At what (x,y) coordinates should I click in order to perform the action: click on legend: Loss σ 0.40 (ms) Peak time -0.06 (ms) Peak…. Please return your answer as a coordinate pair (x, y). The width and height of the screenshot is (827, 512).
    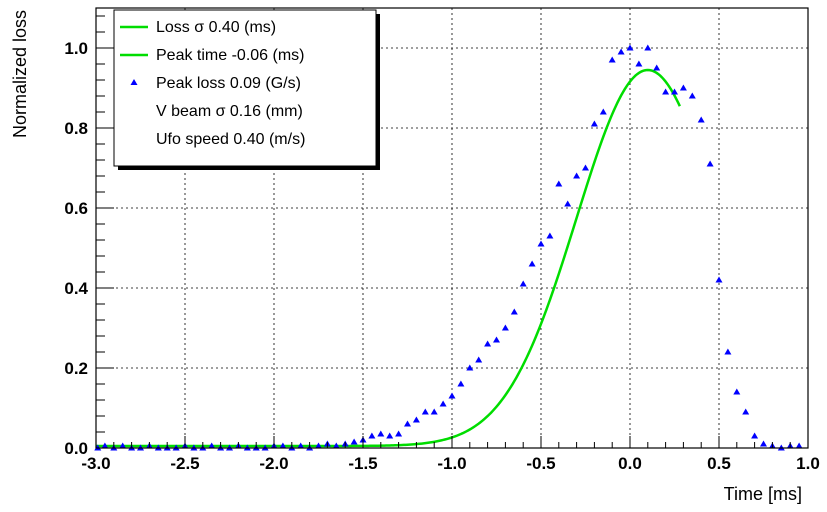
    Looking at the image, I should click on (246, 89).